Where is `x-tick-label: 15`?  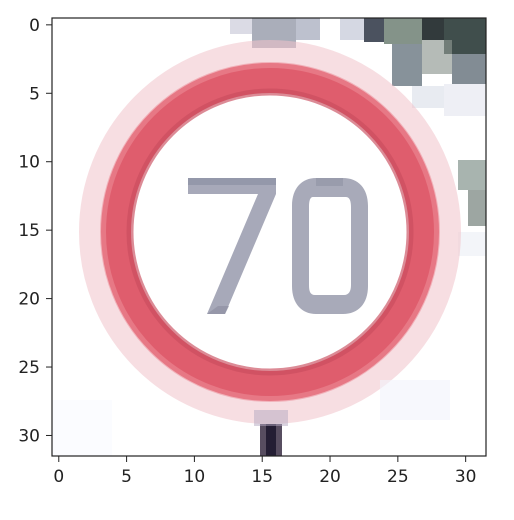 x-tick-label: 15 is located at coordinates (262, 477).